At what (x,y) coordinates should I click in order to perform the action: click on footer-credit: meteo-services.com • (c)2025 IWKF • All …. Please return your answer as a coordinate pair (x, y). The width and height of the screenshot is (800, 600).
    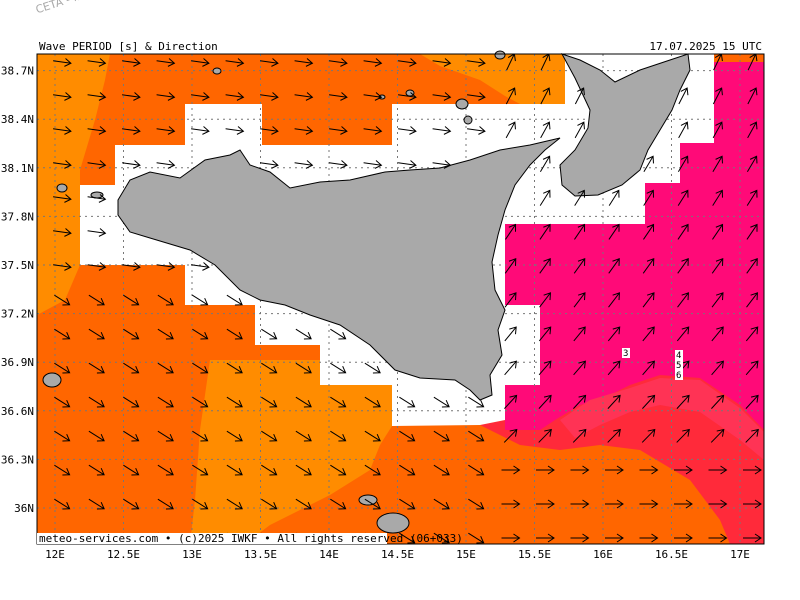
    Looking at the image, I should click on (251, 538).